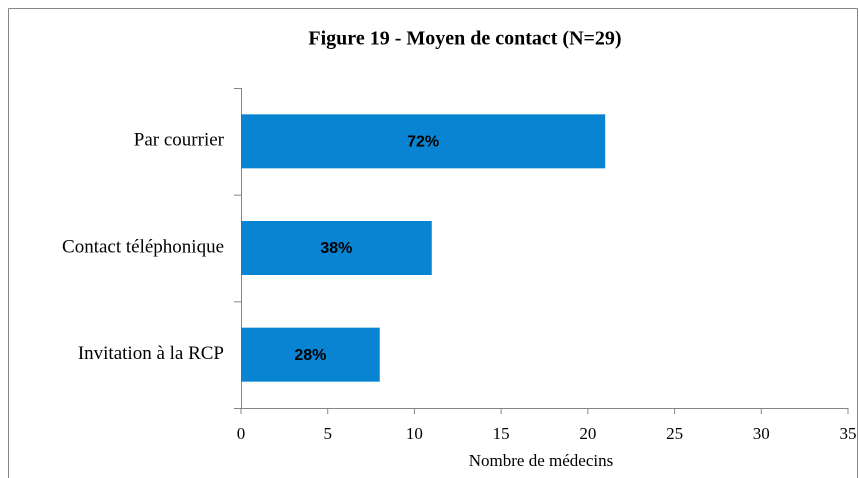 The image size is (859, 478). I want to click on data-label: 38%, so click(336, 248).